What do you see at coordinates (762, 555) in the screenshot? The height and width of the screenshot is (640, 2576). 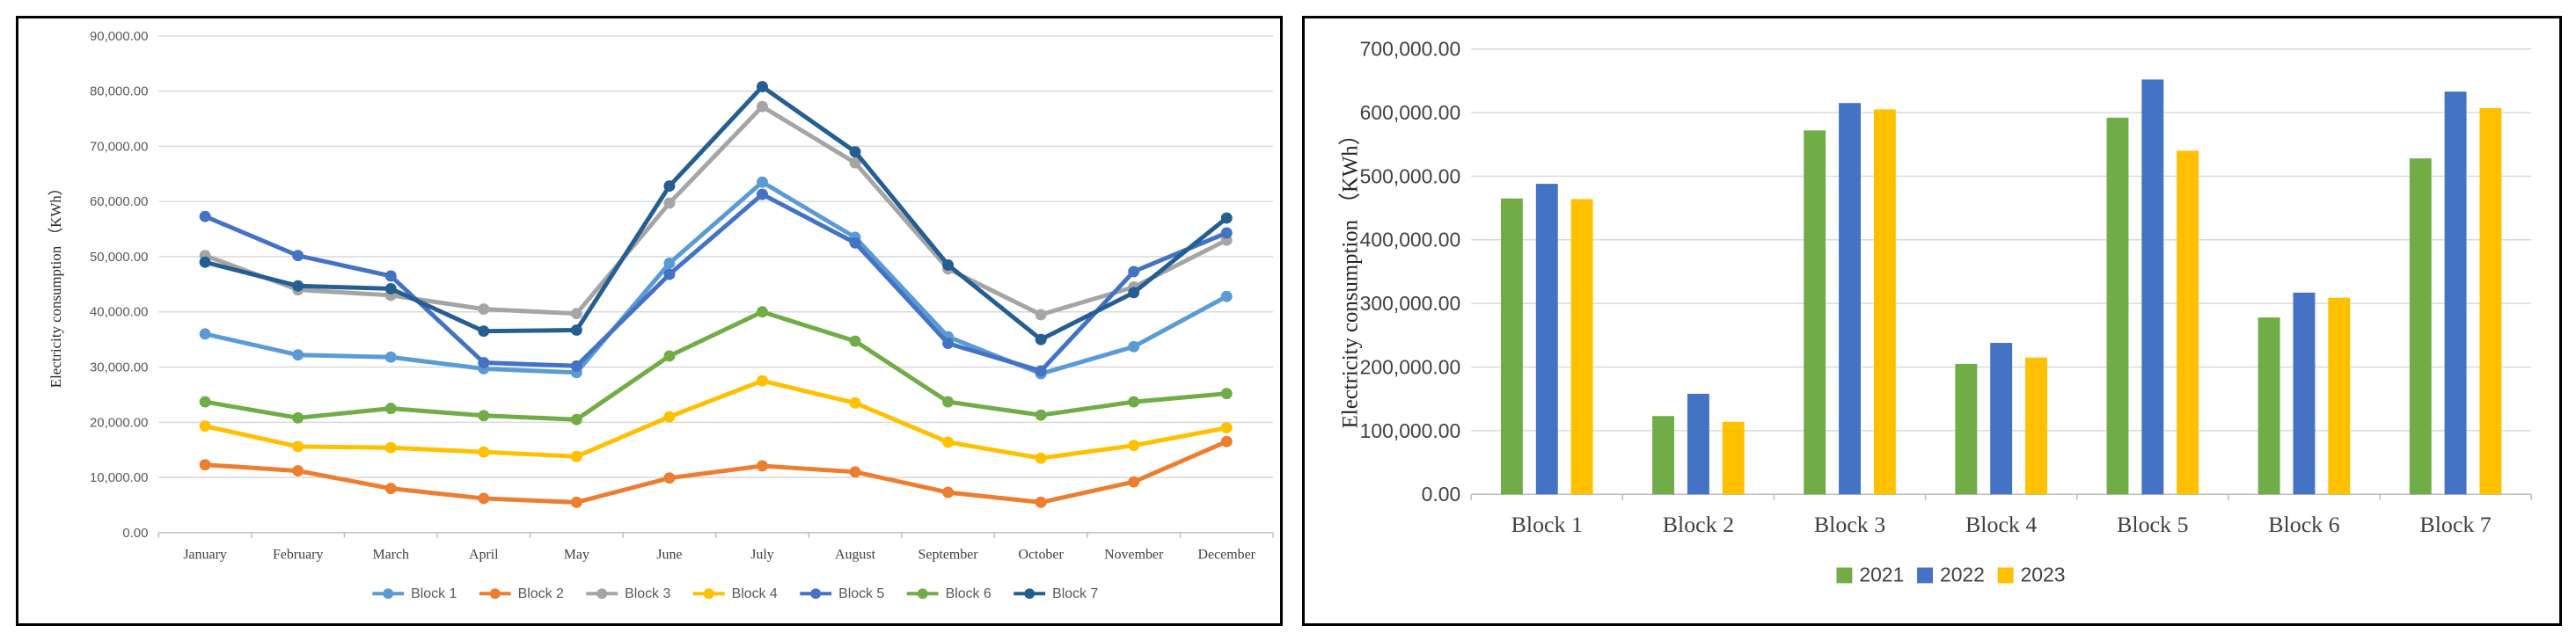 I see `line-chart-x-tick-label: July` at bounding box center [762, 555].